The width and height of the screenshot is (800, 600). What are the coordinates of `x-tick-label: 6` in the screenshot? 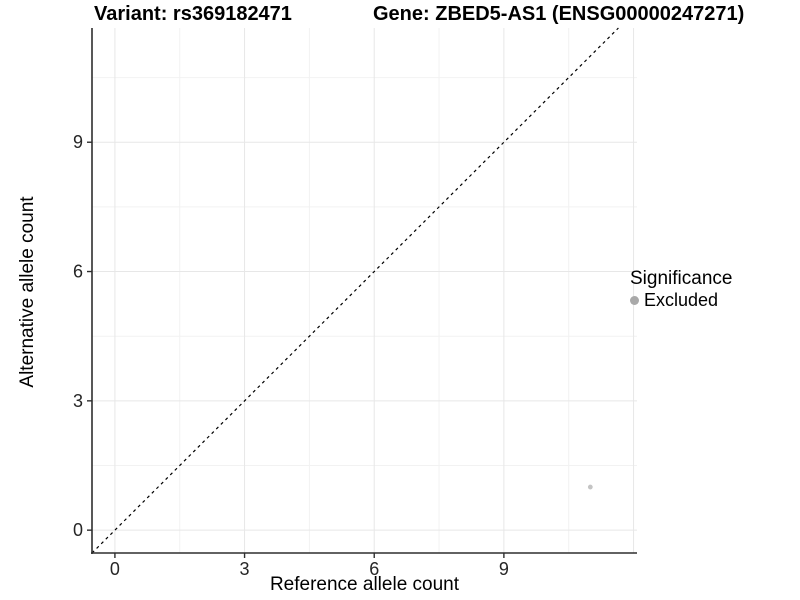 It's located at (374, 569).